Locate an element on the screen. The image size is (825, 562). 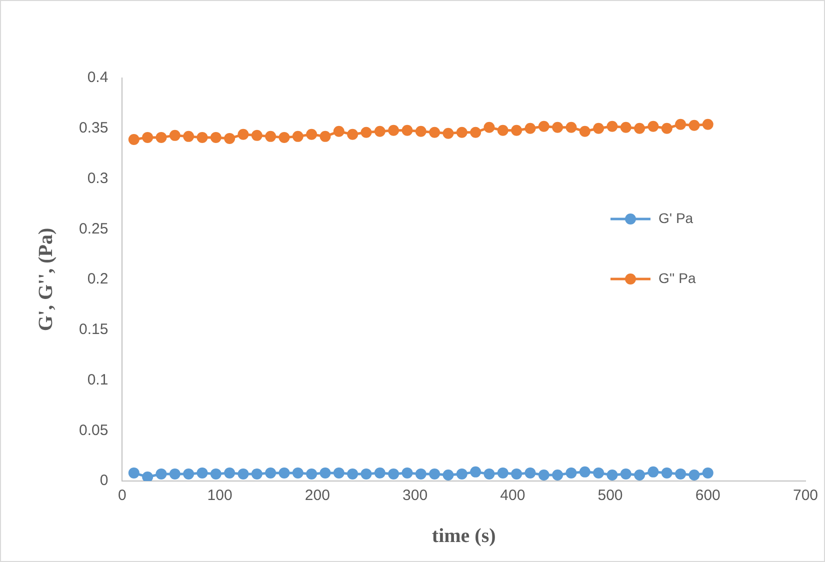
y-tick-label: 0.4 is located at coordinates (97, 77).